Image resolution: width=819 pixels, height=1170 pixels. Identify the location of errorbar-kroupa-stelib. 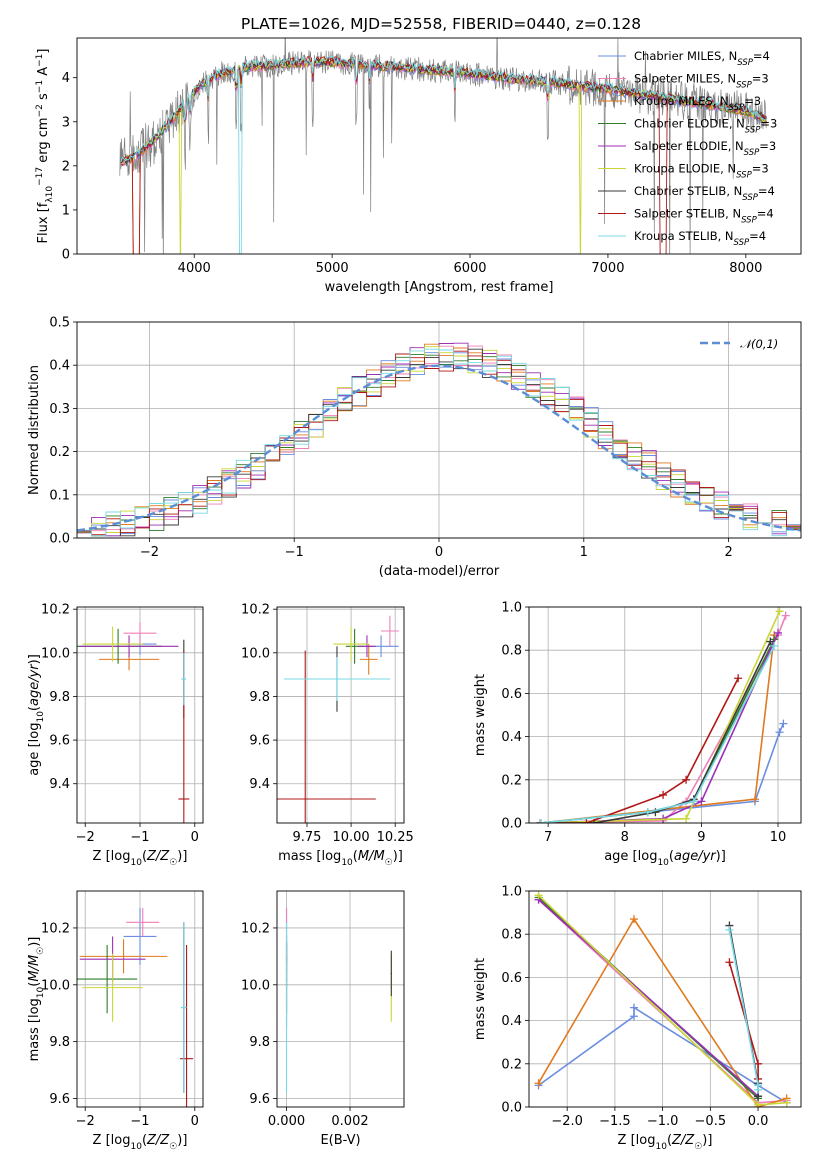
(337, 679).